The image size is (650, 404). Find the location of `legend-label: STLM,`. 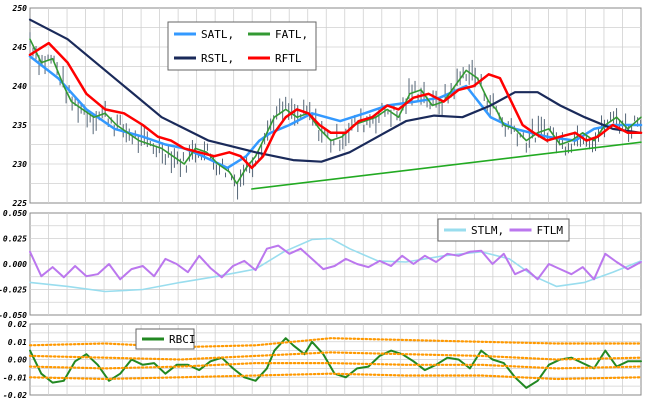

legend-label: STLM, is located at coordinates (487, 230).